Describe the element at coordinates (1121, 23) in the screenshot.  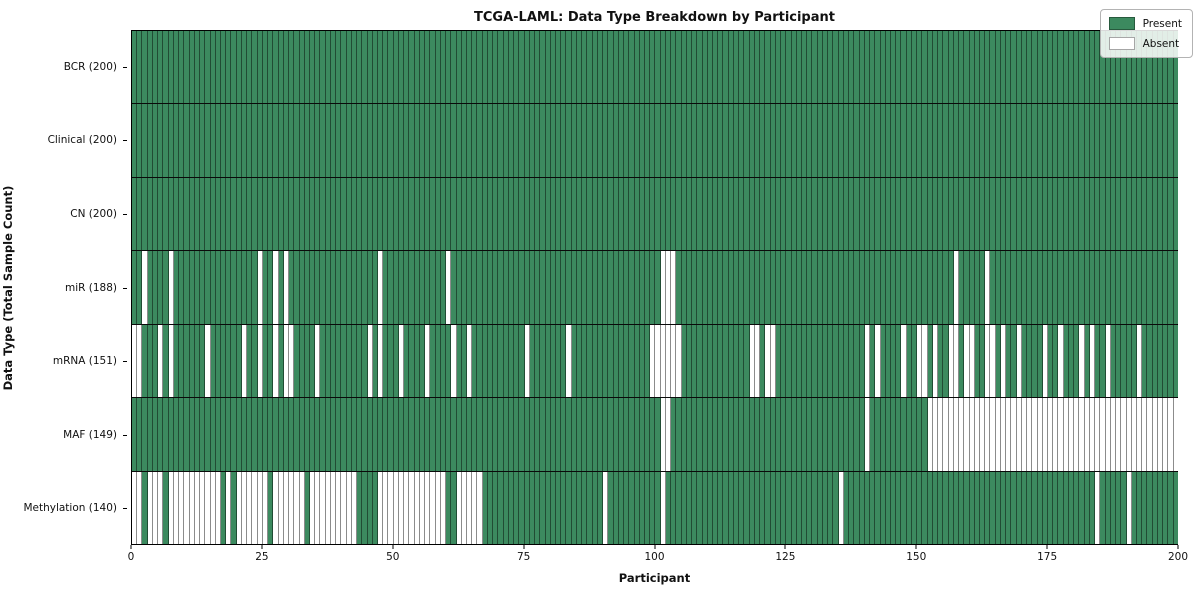
I see `present-swatch-icon` at that location.